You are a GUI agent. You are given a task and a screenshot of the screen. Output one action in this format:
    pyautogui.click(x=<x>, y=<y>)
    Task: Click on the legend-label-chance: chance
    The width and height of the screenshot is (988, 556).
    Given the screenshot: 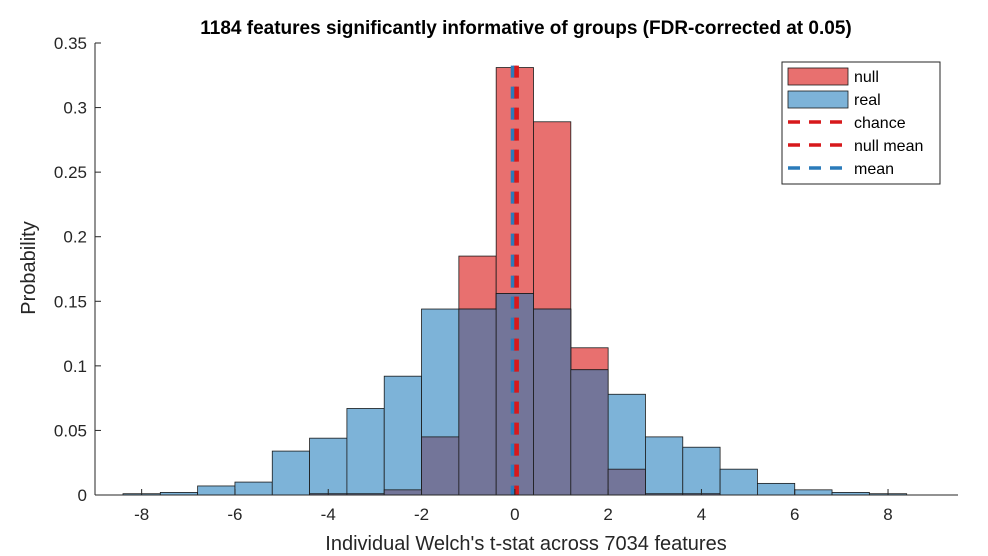 What is the action you would take?
    pyautogui.click(x=880, y=123)
    